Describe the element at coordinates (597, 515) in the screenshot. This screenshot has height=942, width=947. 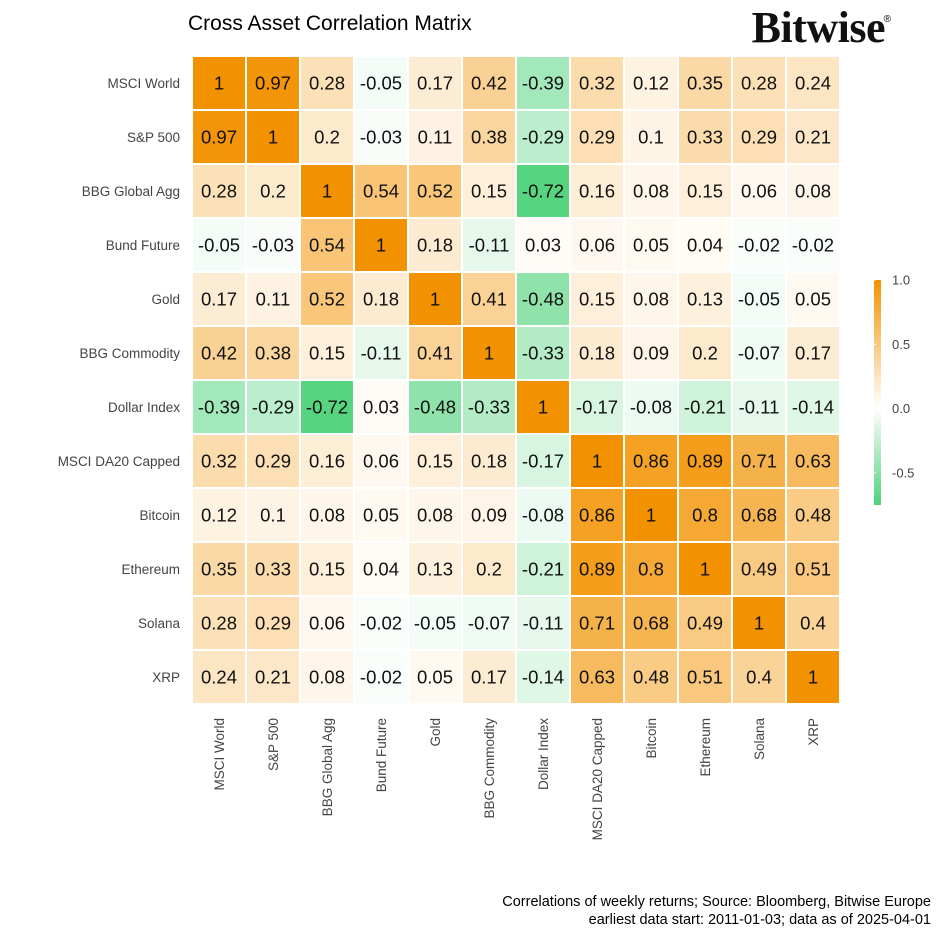
I see `cell-value-label: 0.86` at that location.